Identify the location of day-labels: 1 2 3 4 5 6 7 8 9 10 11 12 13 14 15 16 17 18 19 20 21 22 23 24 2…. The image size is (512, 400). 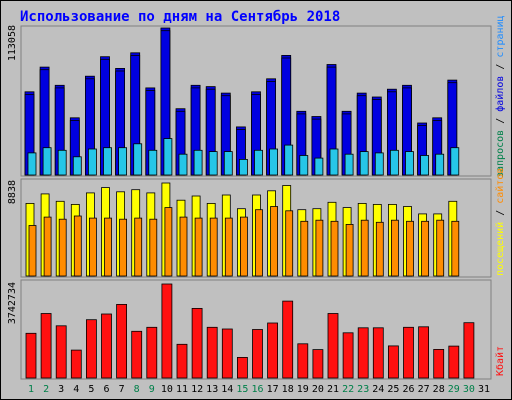
(259, 389).